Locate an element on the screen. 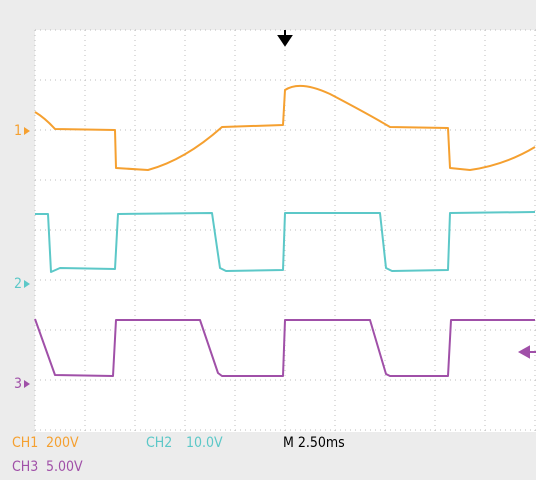 This screenshot has height=480, width=536. trace-marker: 1 is located at coordinates (18, 131).